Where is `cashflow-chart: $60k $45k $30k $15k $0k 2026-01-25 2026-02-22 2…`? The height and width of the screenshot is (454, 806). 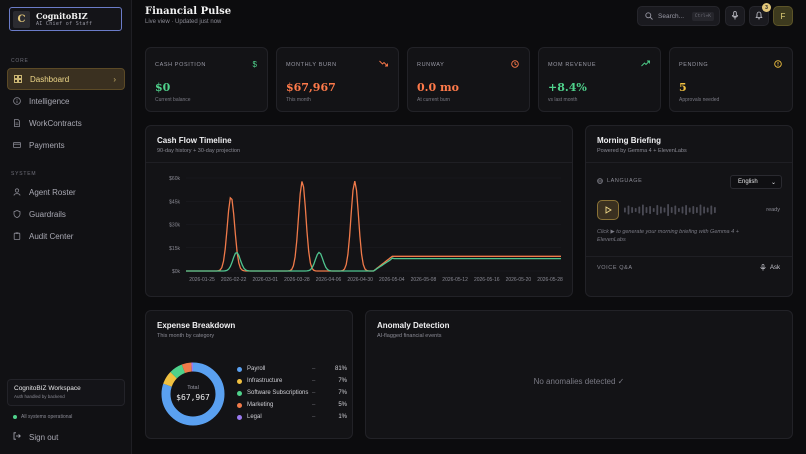
cashflow-chart: $60k $45k $30k $15k $0k 2026-01-25 2026-02-22 2… is located at coordinates (366, 229).